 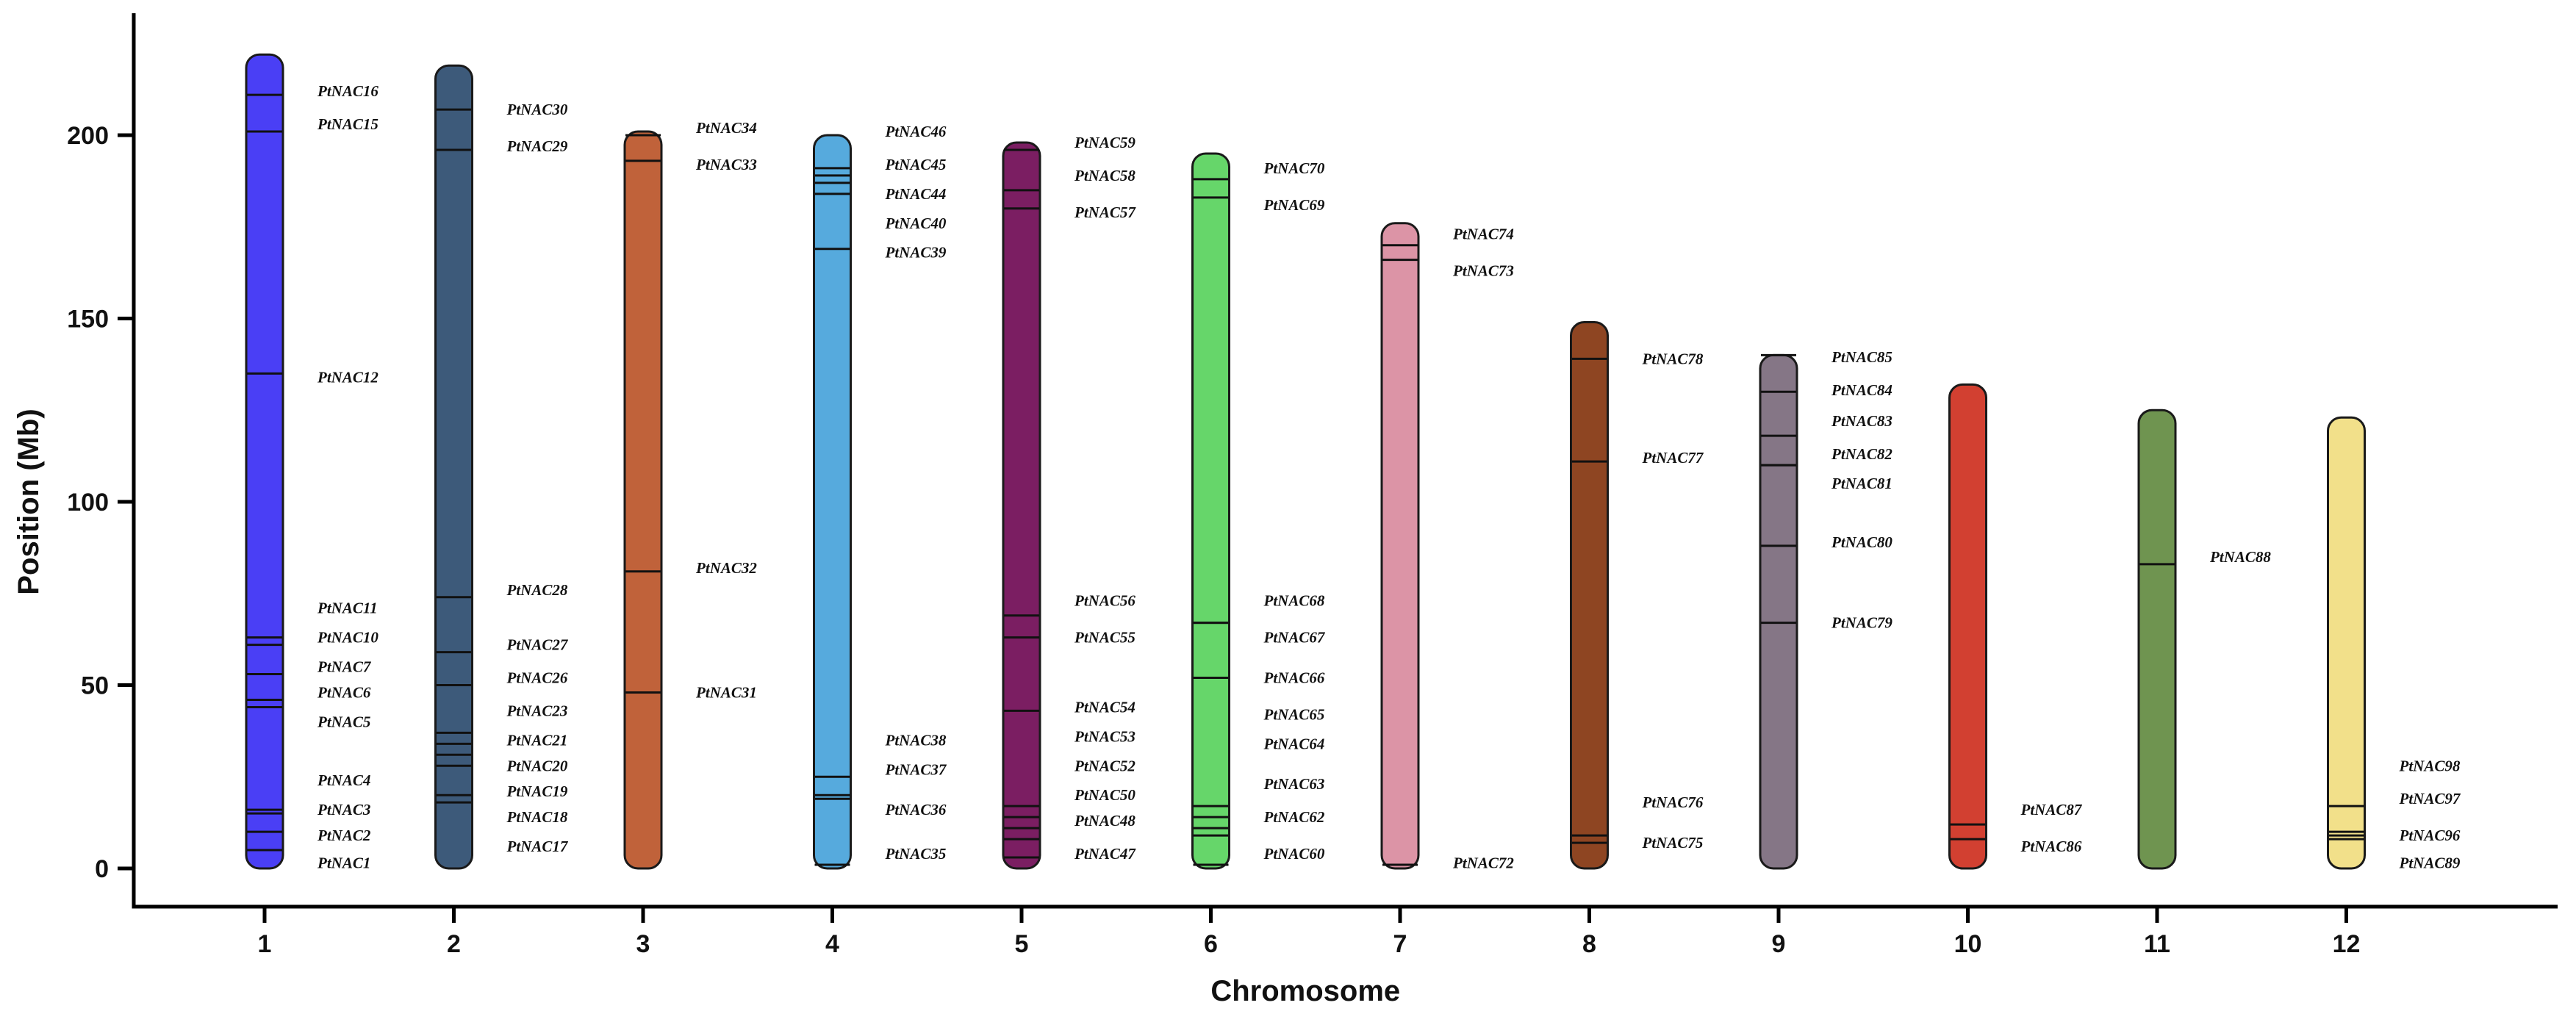 What do you see at coordinates (347, 377) in the screenshot?
I see `gene-label: PtNAC12` at bounding box center [347, 377].